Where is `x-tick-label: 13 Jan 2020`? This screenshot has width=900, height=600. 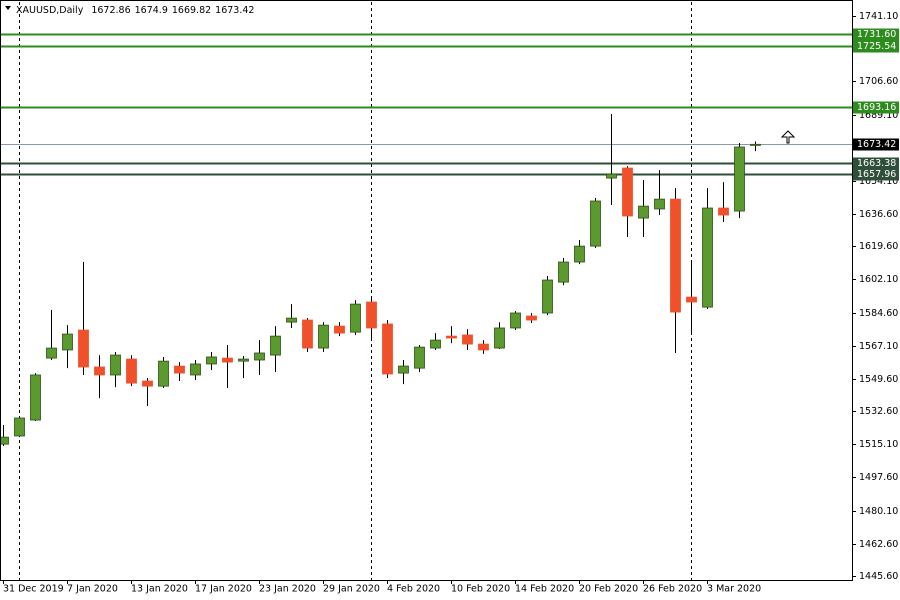
x-tick-label: 13 Jan 2020 is located at coordinates (159, 589).